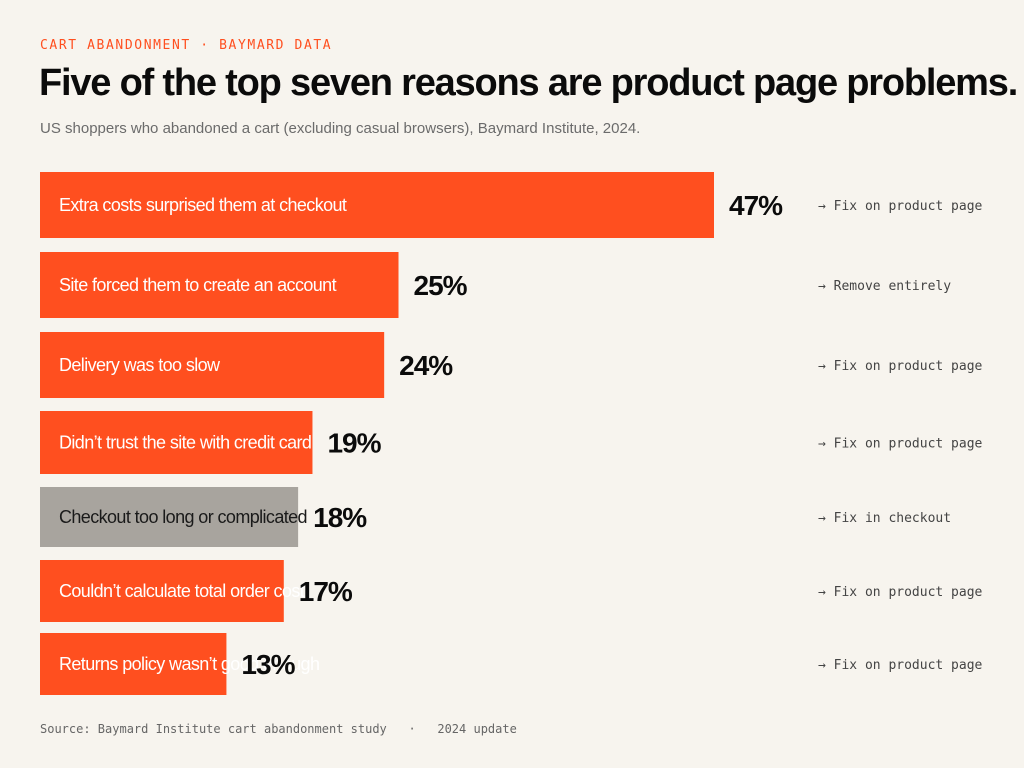  Describe the element at coordinates (900, 206) in the screenshot. I see `action-note-1: → Fix on product page` at that location.